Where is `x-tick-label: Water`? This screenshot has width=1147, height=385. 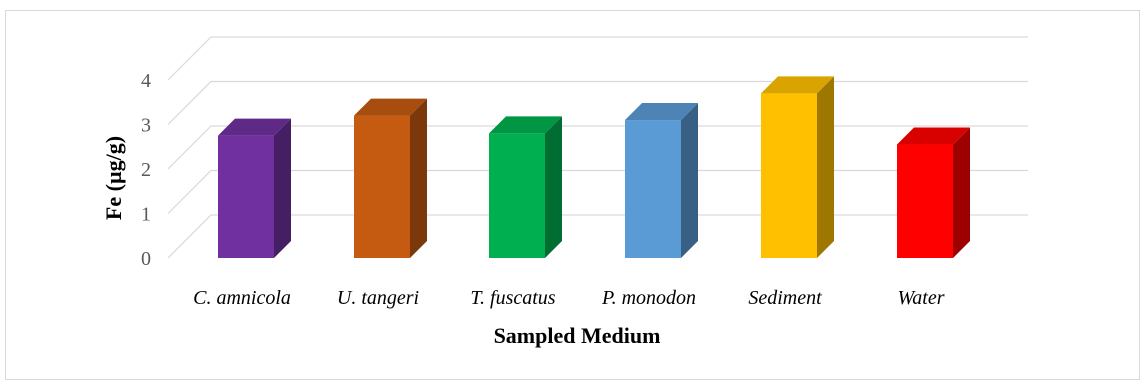 x-tick-label: Water is located at coordinates (920, 298).